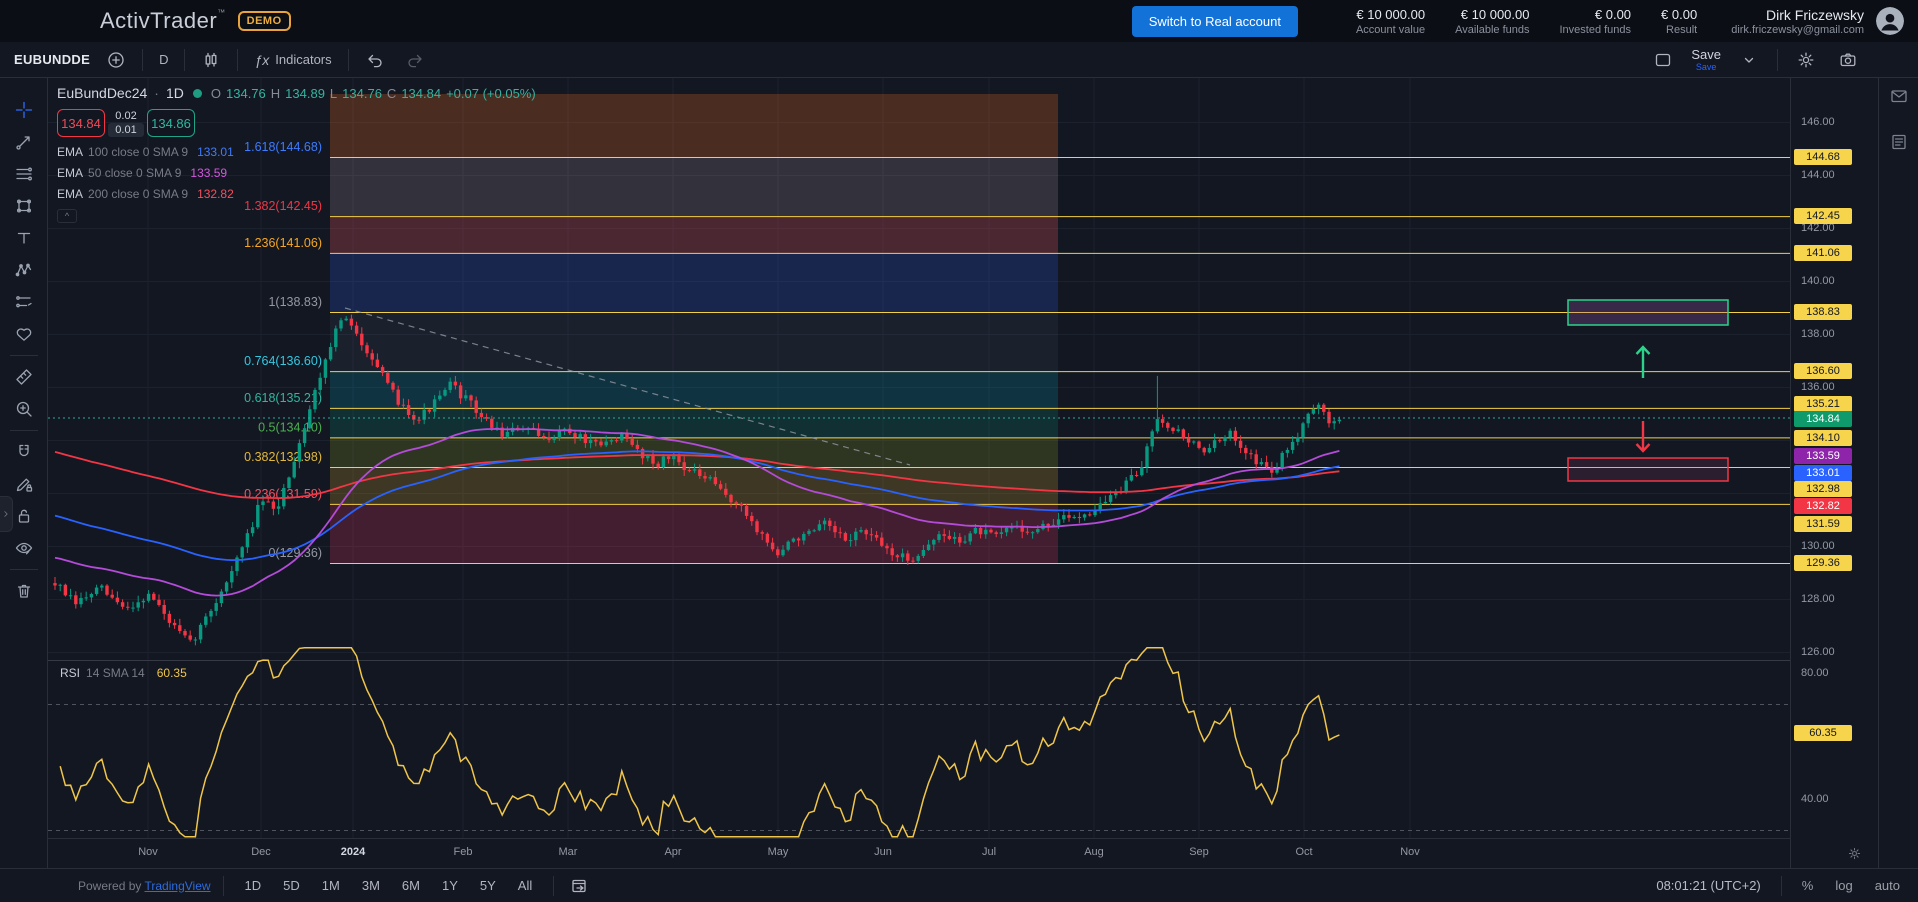 The height and width of the screenshot is (902, 1918). I want to click on go-to-date-icon, so click(580, 886).